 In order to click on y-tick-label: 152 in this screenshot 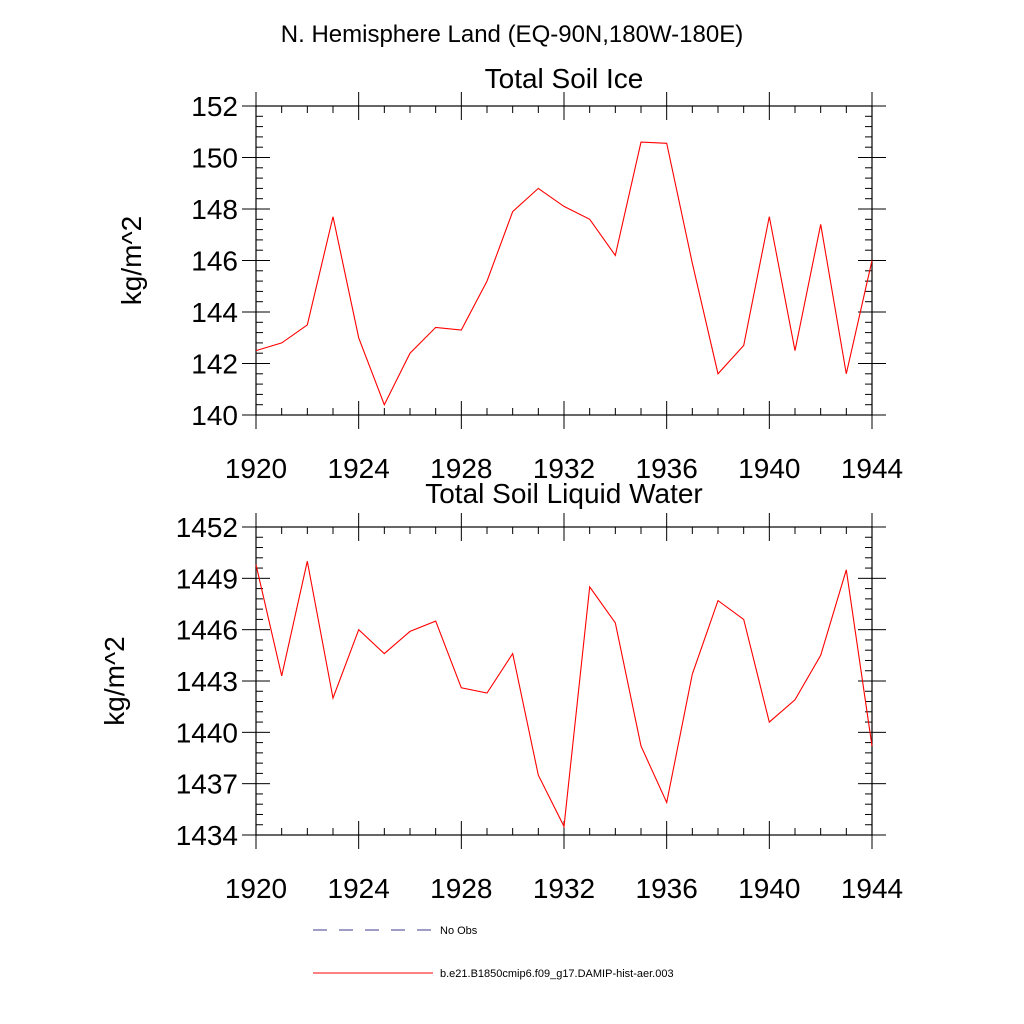, I will do `click(214, 106)`.